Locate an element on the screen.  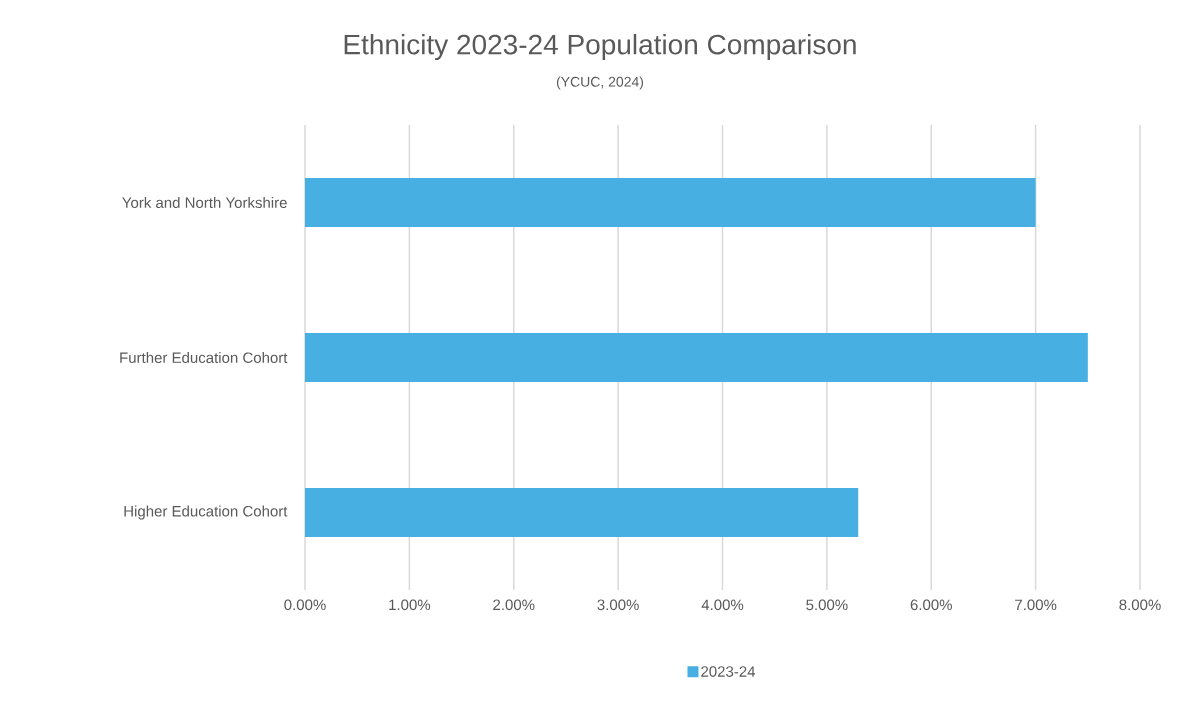
chart-title: Ethnicity 2023-24 Population Comparison is located at coordinates (600, 47).